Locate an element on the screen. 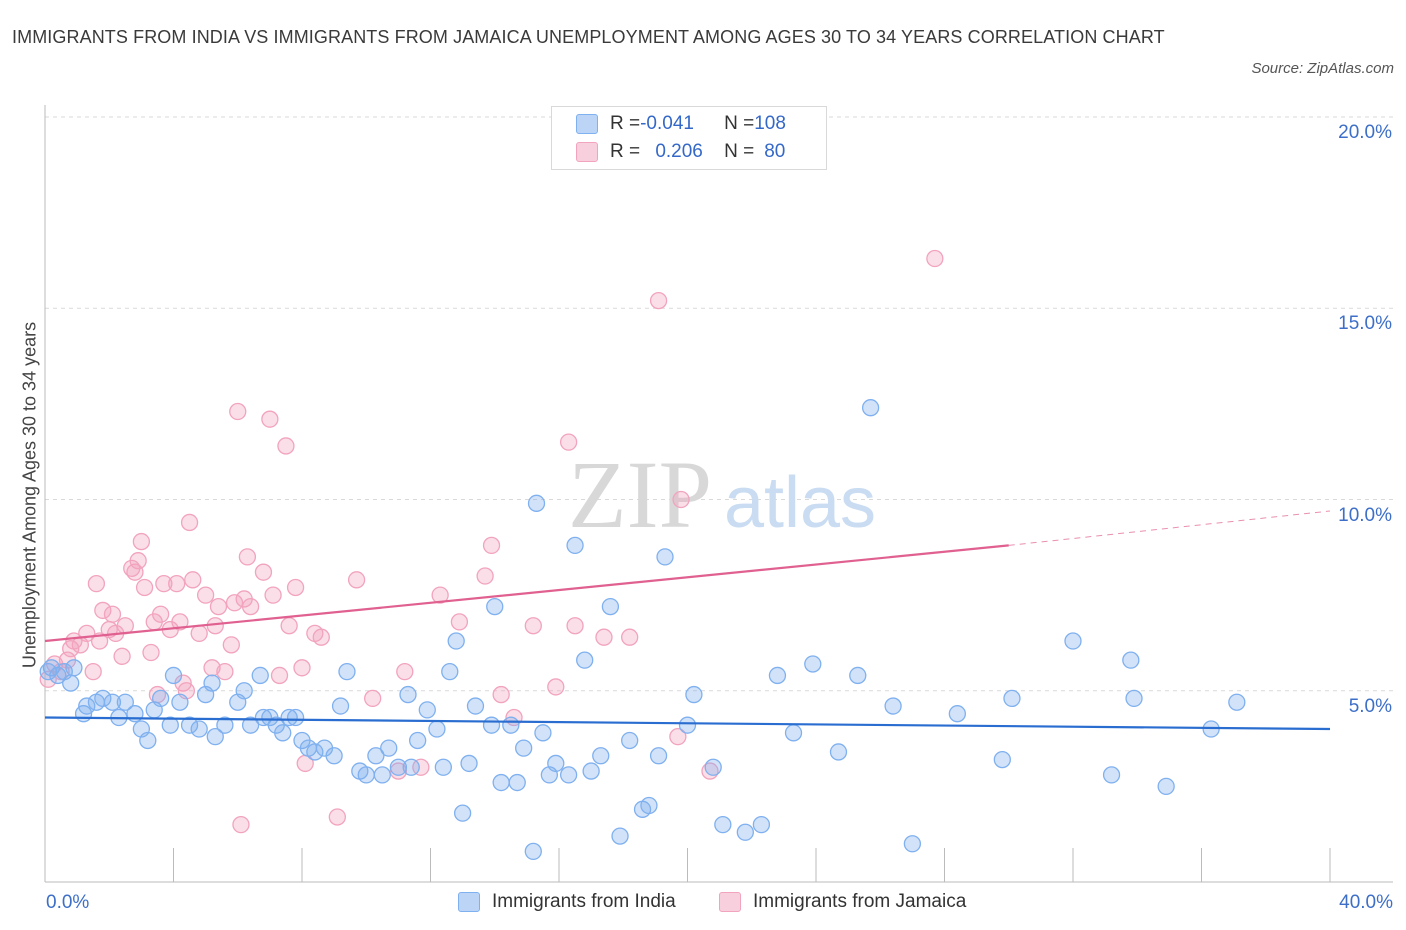 The image size is (1406, 930). legend-row-india: R = -0.041 N = 108 is located at coordinates (681, 124).